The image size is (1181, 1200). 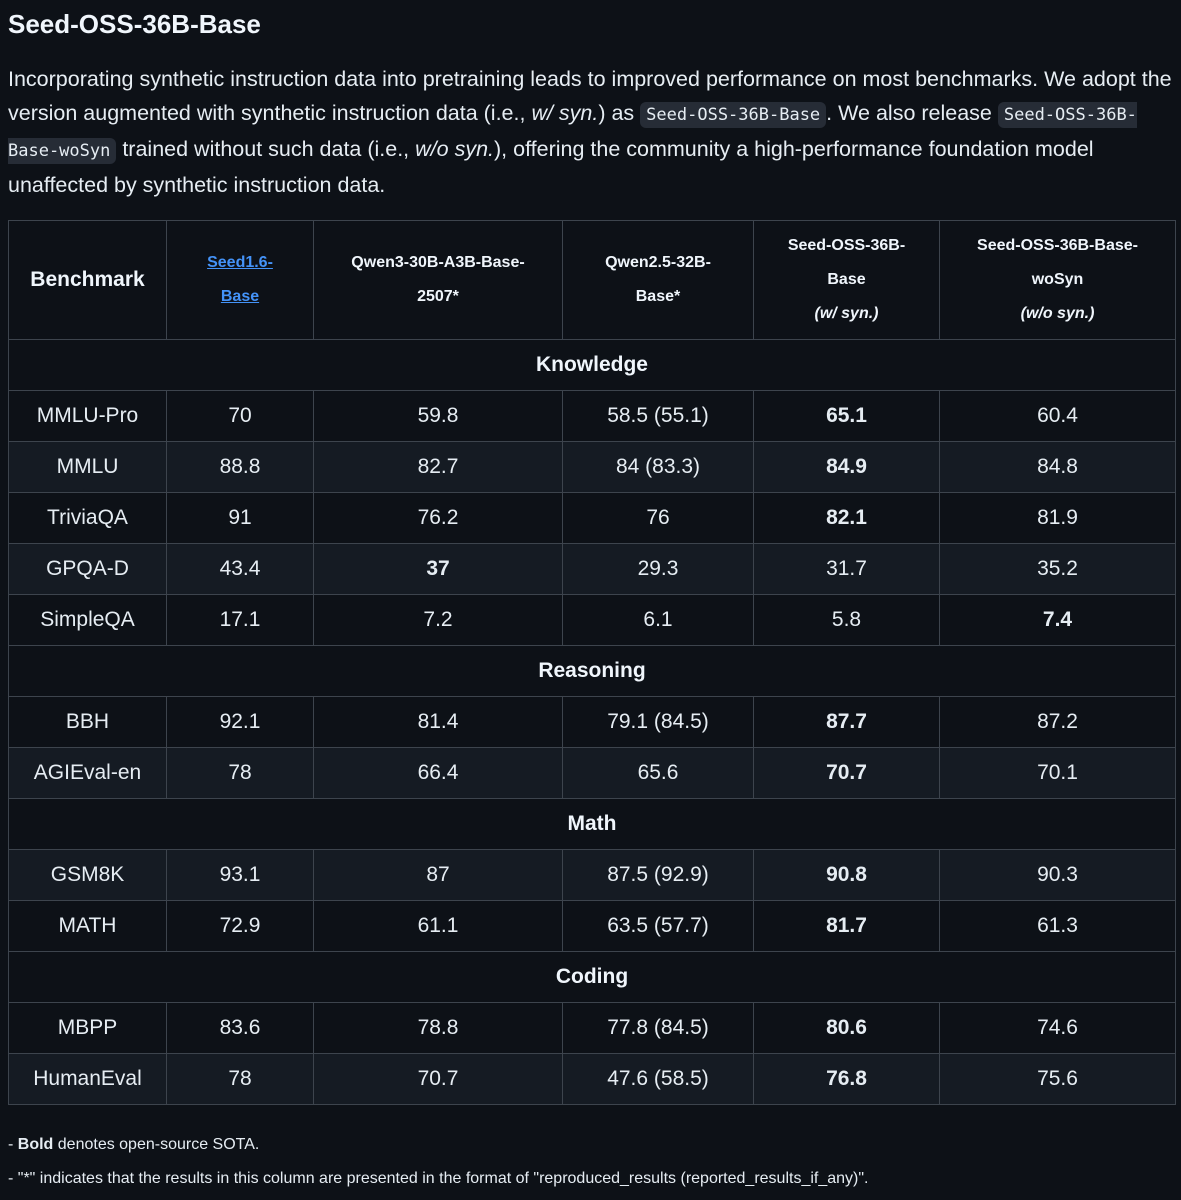 What do you see at coordinates (438, 416) in the screenshot?
I see `table-cell: 59.8` at bounding box center [438, 416].